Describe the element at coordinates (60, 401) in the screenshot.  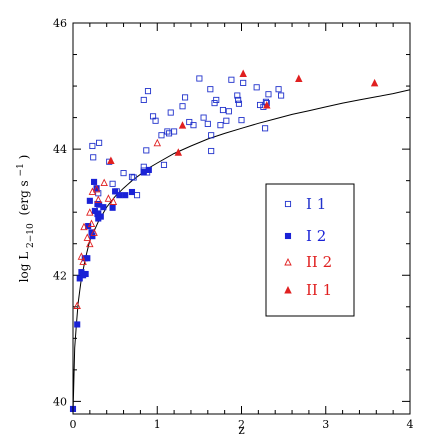
I see `y-tick-label: 40` at that location.